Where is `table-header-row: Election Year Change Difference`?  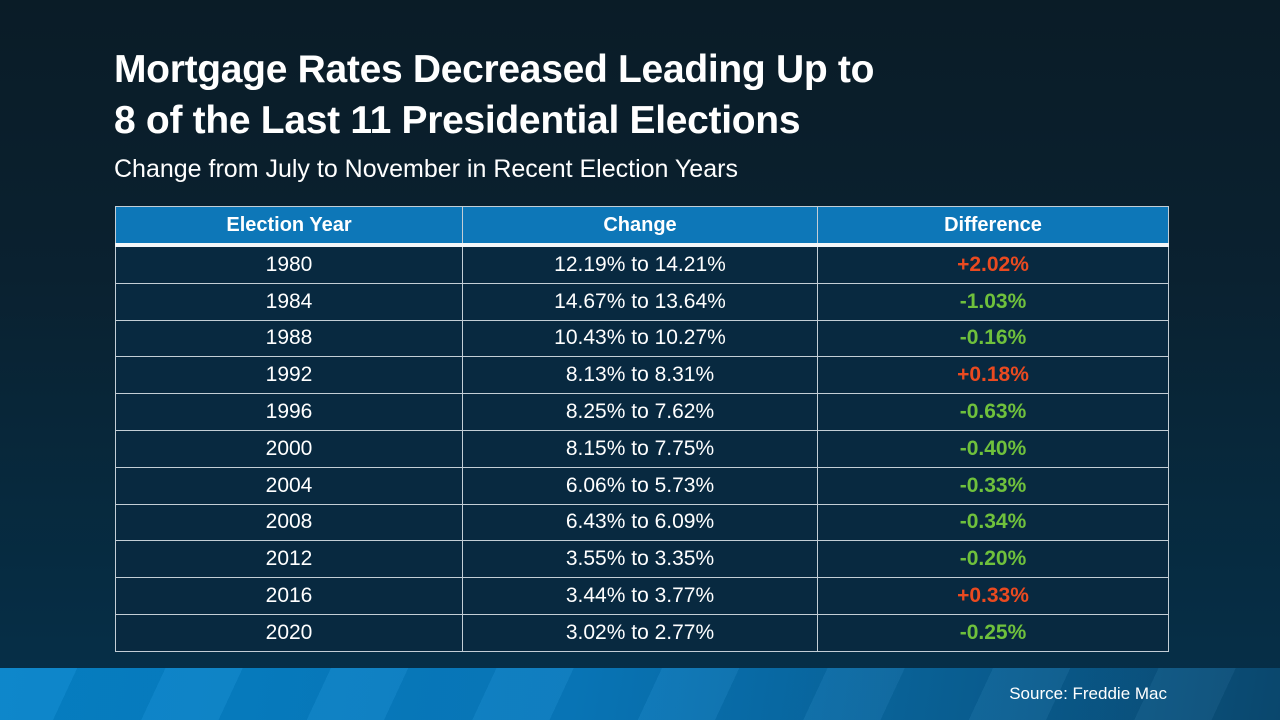
table-header-row: Election Year Change Difference is located at coordinates (642, 226).